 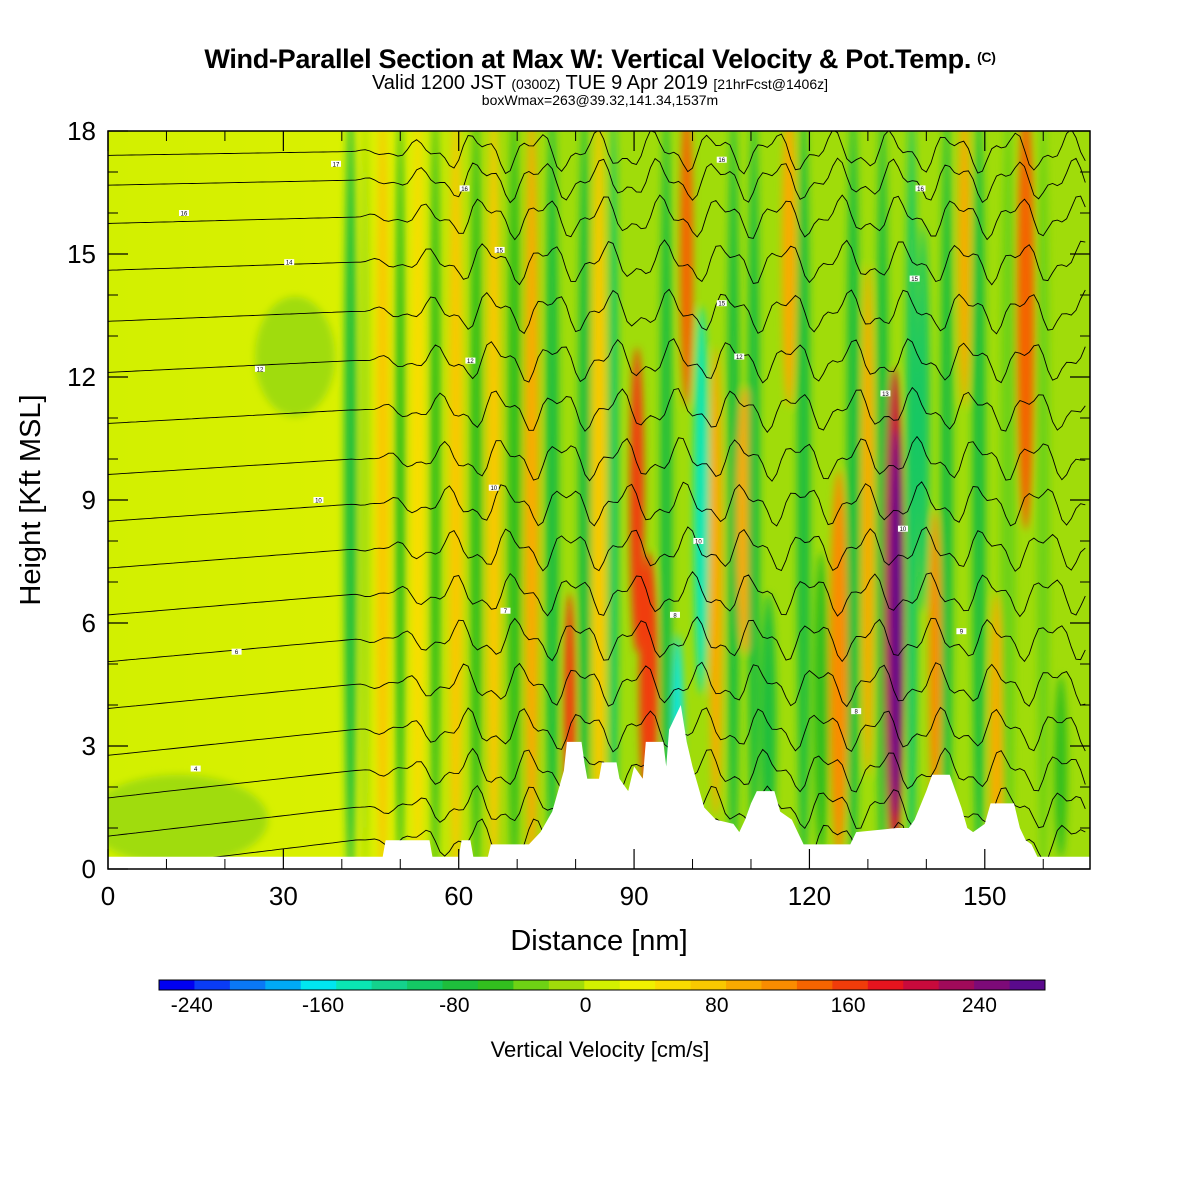 I want to click on svg-text: 6, so click(x=237, y=653).